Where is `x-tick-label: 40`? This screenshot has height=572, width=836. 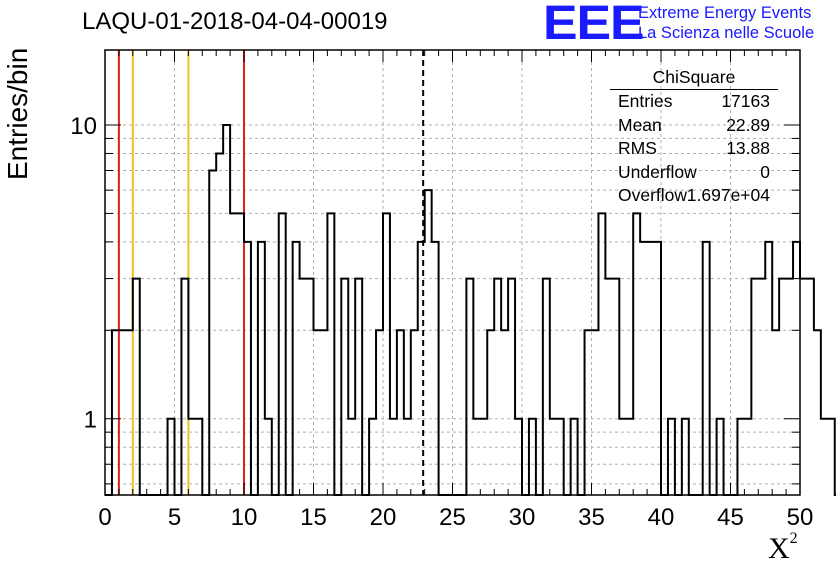 x-tick-label: 40 is located at coordinates (661, 517).